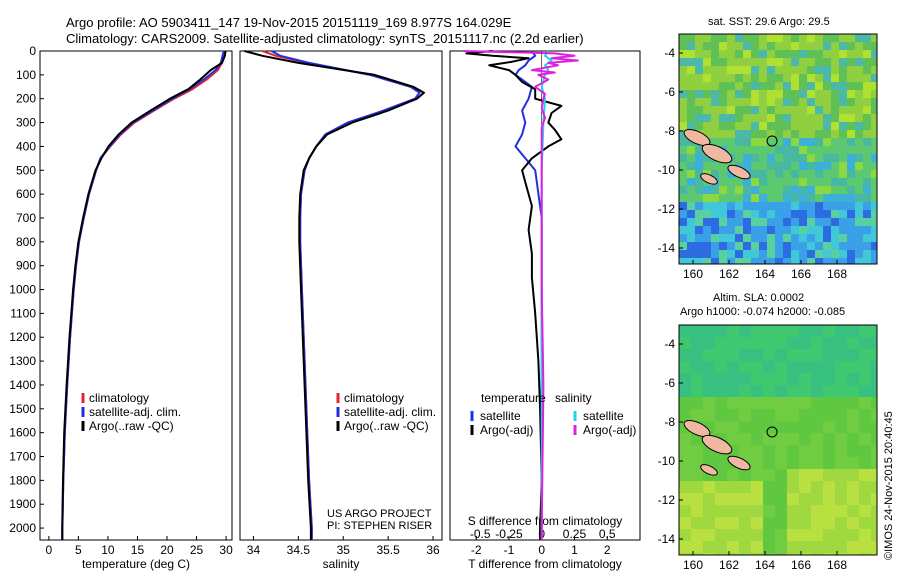  I want to click on depth-tick-label: 1500, so click(22, 409).